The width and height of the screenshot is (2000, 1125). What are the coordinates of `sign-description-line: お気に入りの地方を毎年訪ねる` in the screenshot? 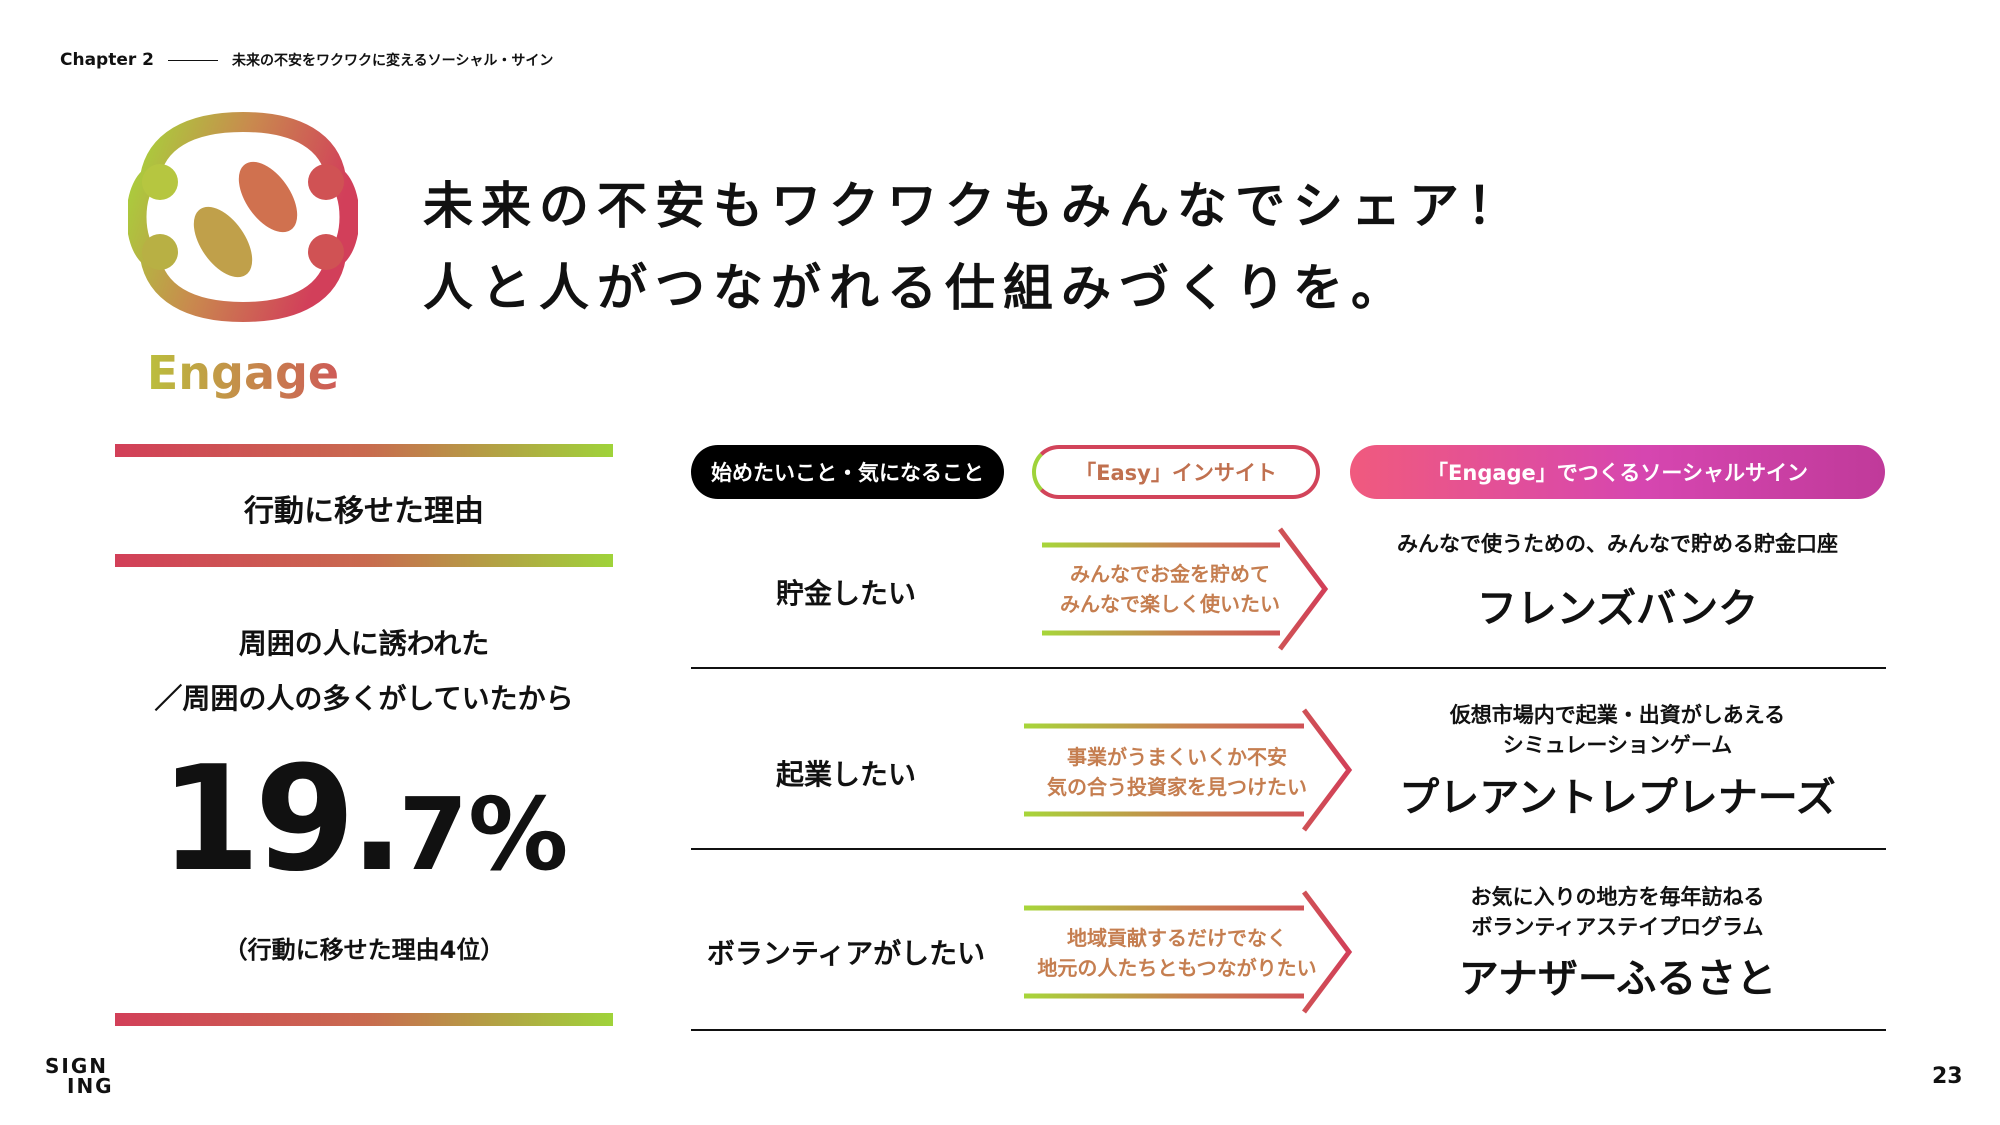 It's located at (1617, 897).